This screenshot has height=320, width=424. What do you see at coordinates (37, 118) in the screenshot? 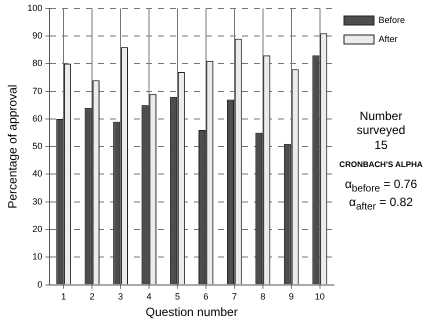
I see `y-tick-label: 60` at bounding box center [37, 118].